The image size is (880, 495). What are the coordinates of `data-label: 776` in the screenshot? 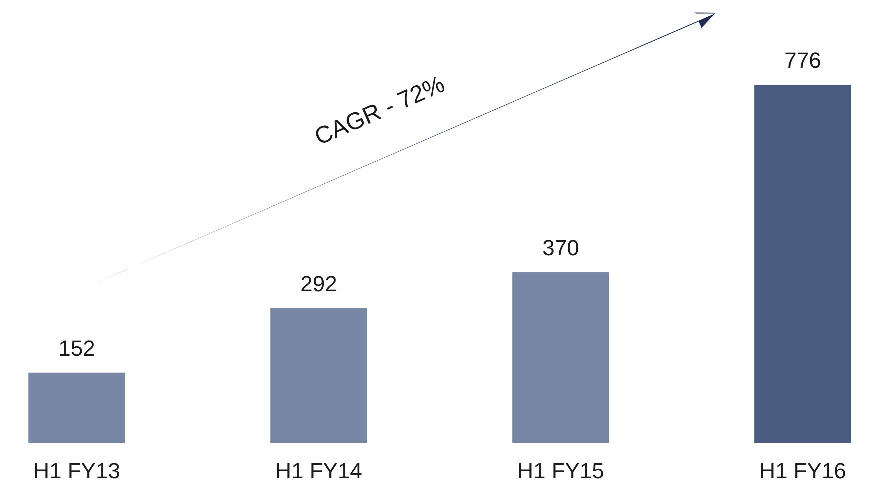 It's located at (803, 60).